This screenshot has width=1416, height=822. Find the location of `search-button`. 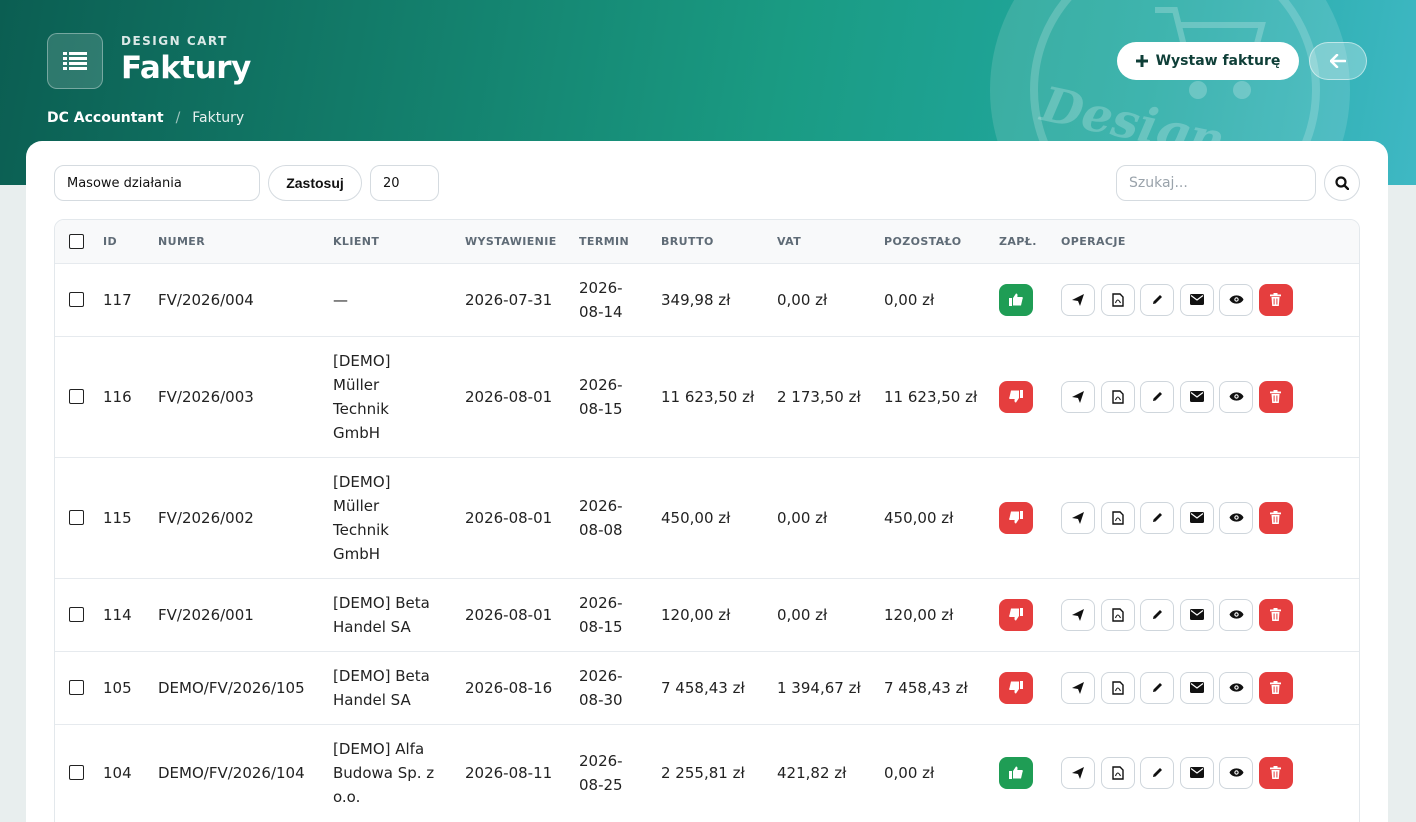

search-button is located at coordinates (1342, 183).